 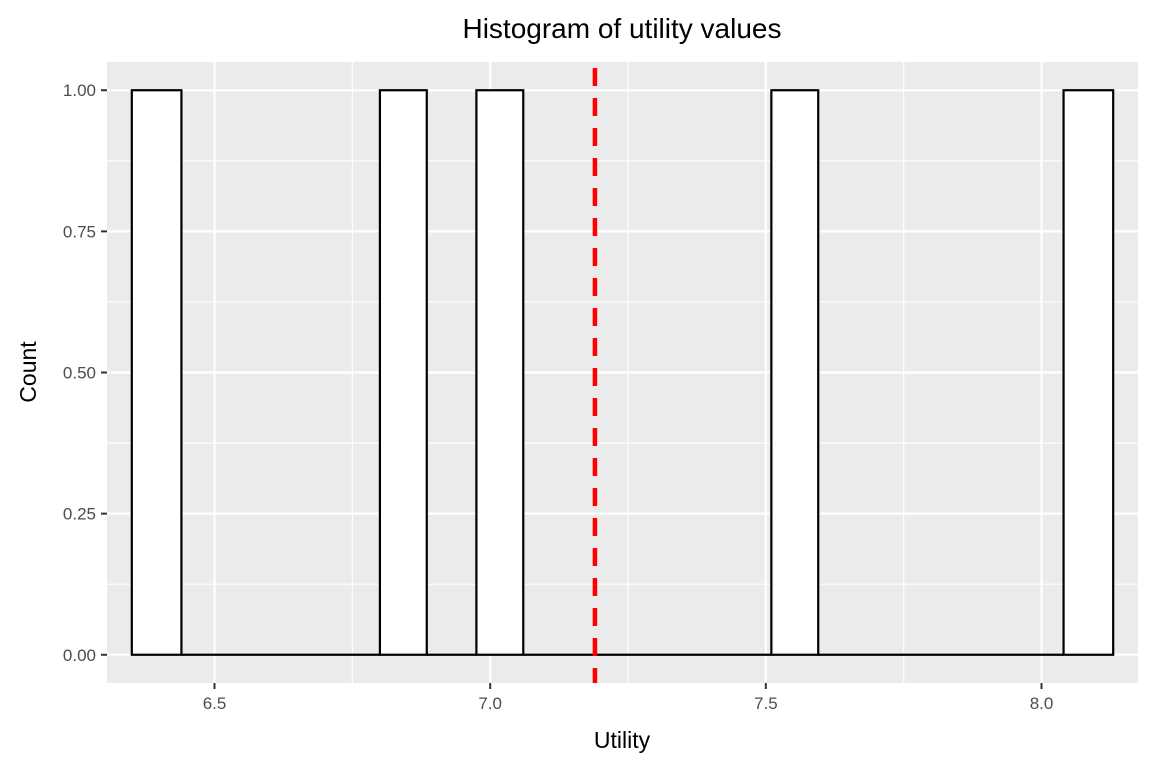 I want to click on y-tick-label: 0.75, so click(x=79, y=231).